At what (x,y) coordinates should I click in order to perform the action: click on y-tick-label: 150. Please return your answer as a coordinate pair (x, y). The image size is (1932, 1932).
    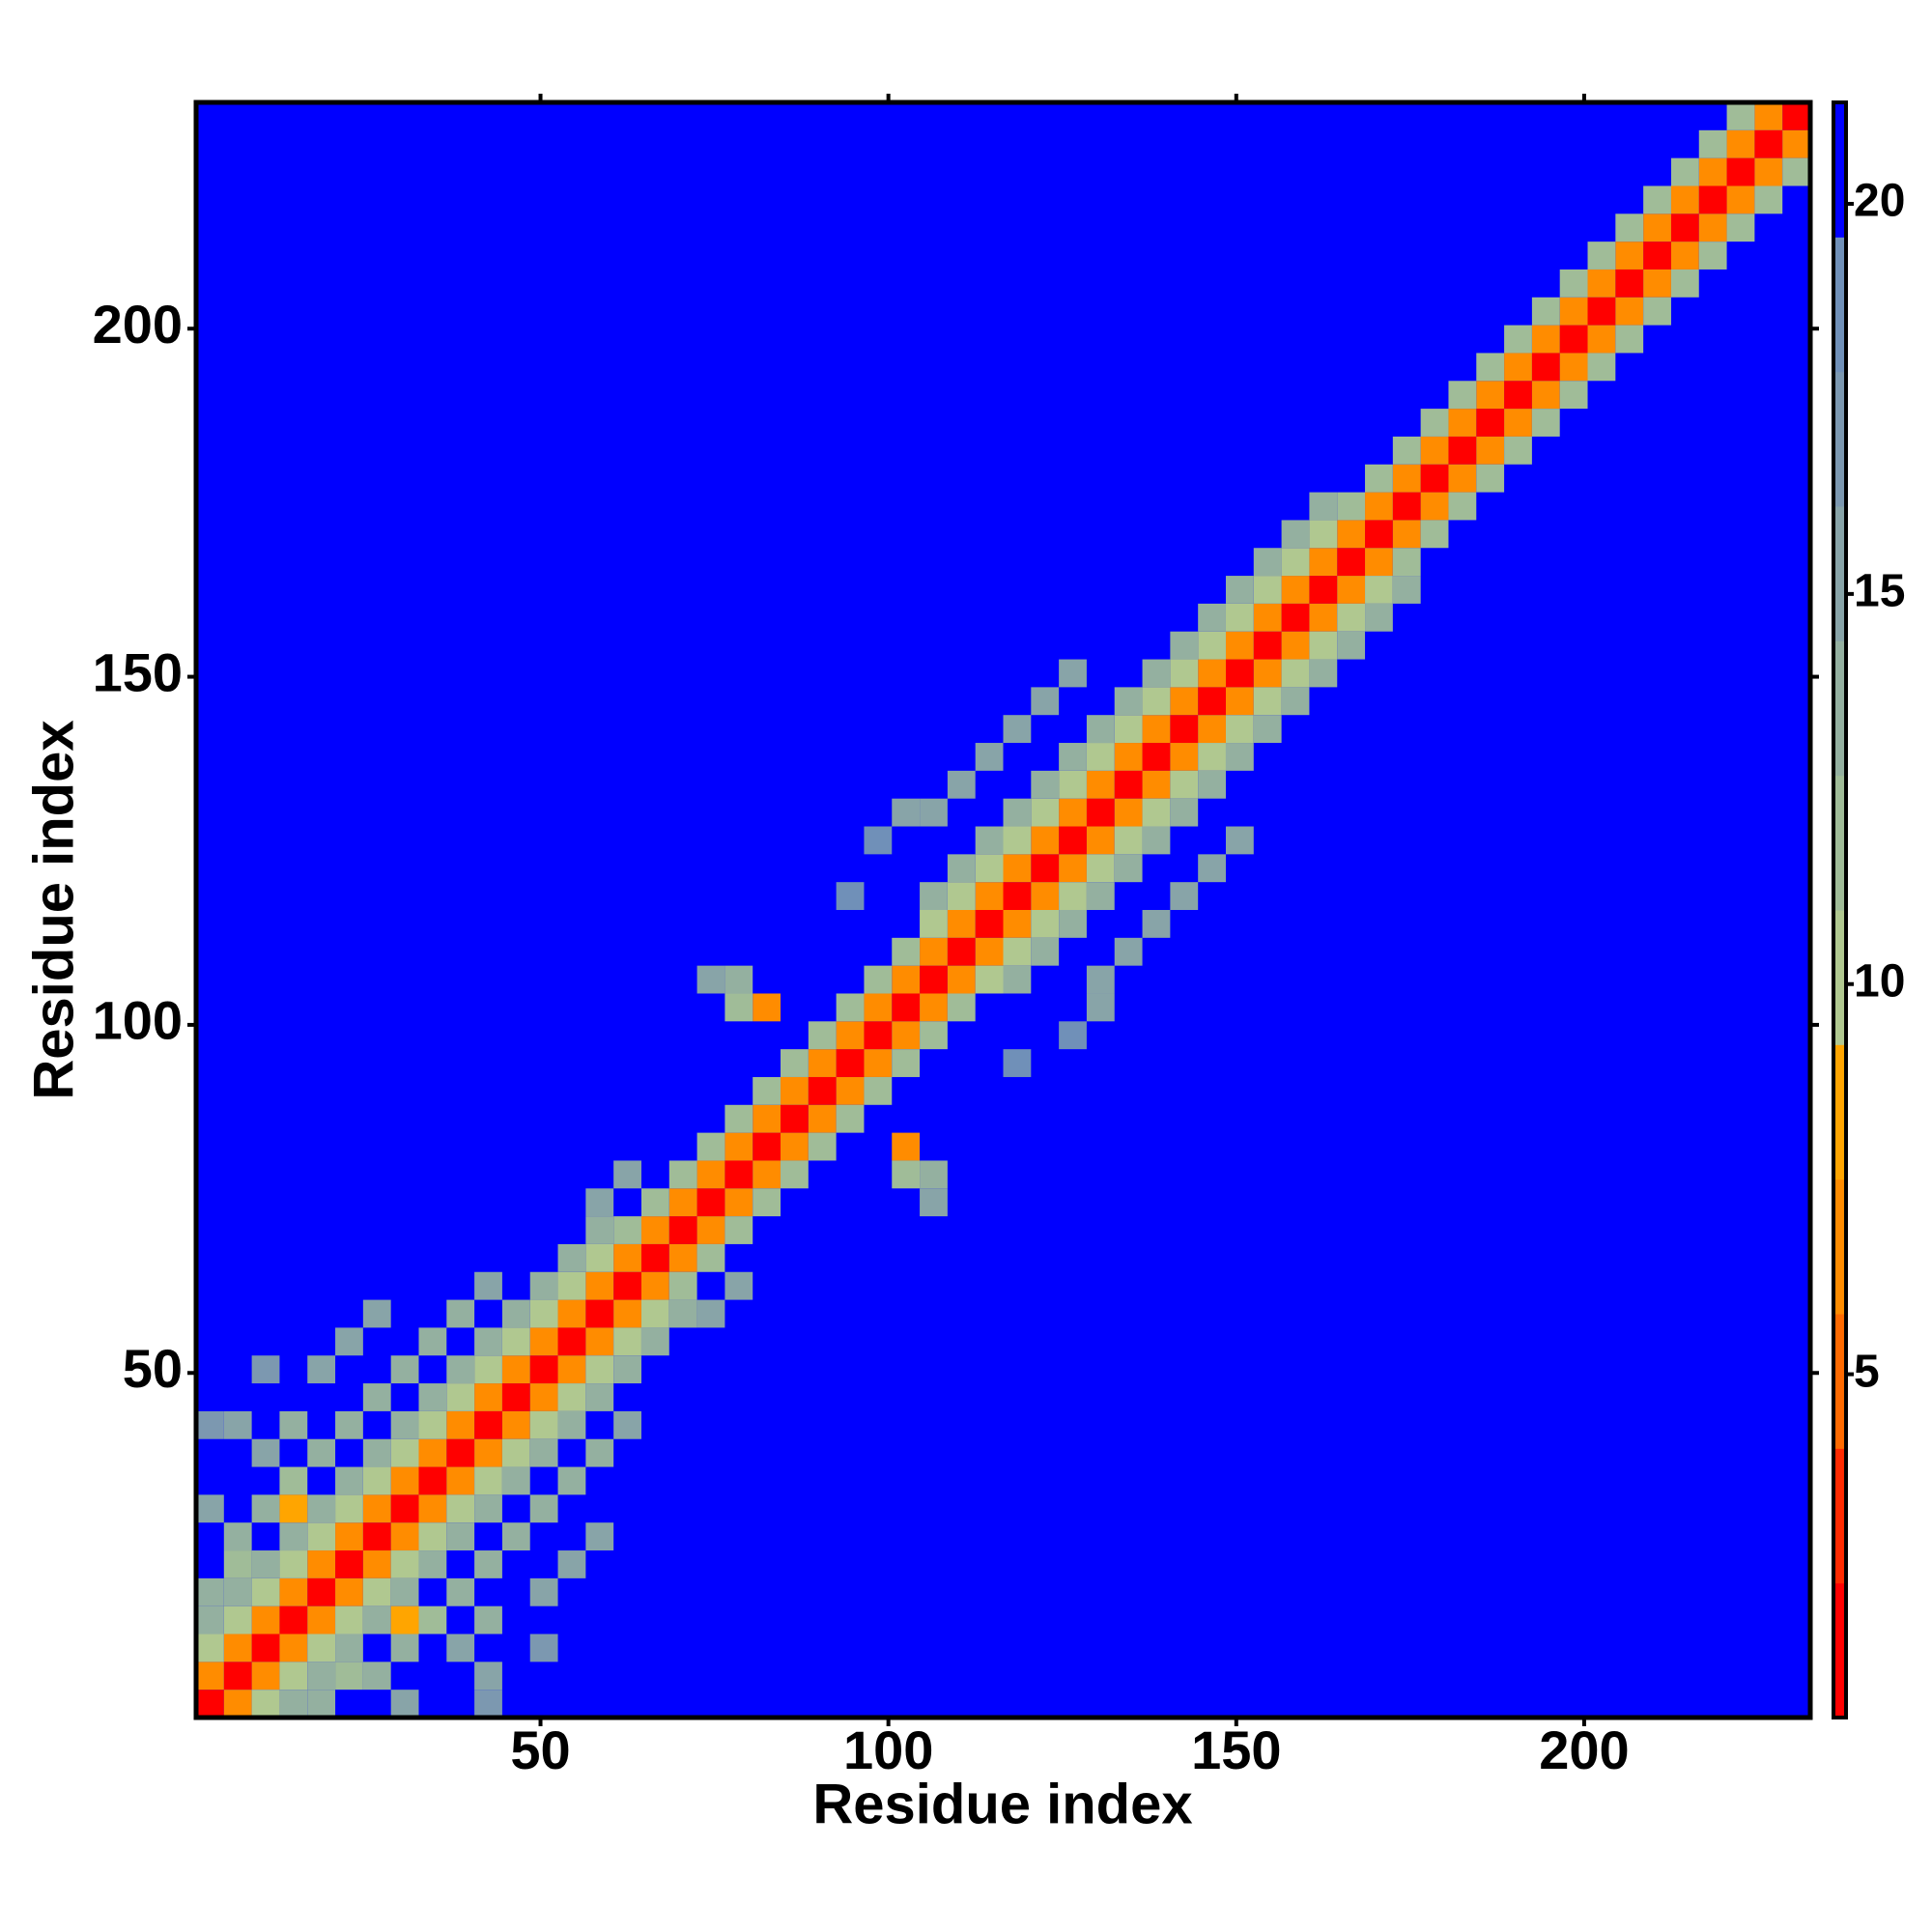
    Looking at the image, I should click on (138, 671).